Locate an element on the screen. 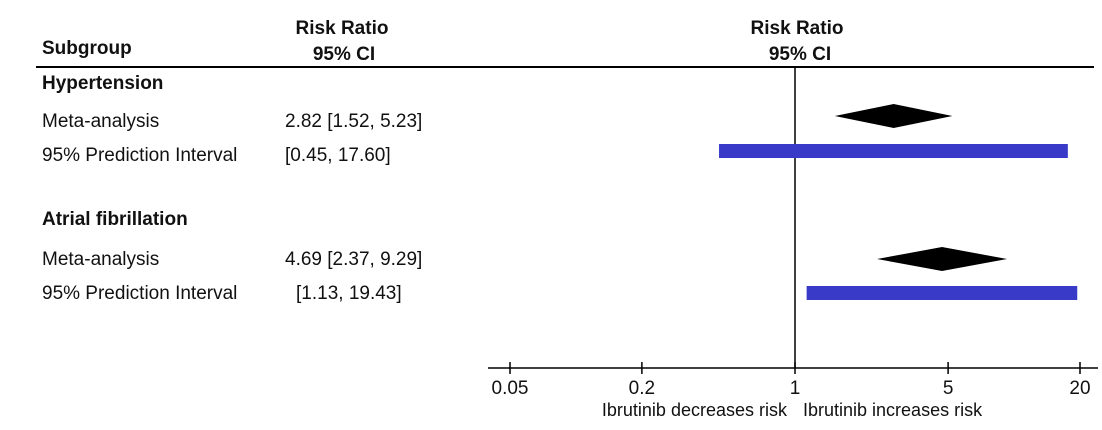 This screenshot has width=1102, height=430. x-tick-label: 0.2 is located at coordinates (642, 388).